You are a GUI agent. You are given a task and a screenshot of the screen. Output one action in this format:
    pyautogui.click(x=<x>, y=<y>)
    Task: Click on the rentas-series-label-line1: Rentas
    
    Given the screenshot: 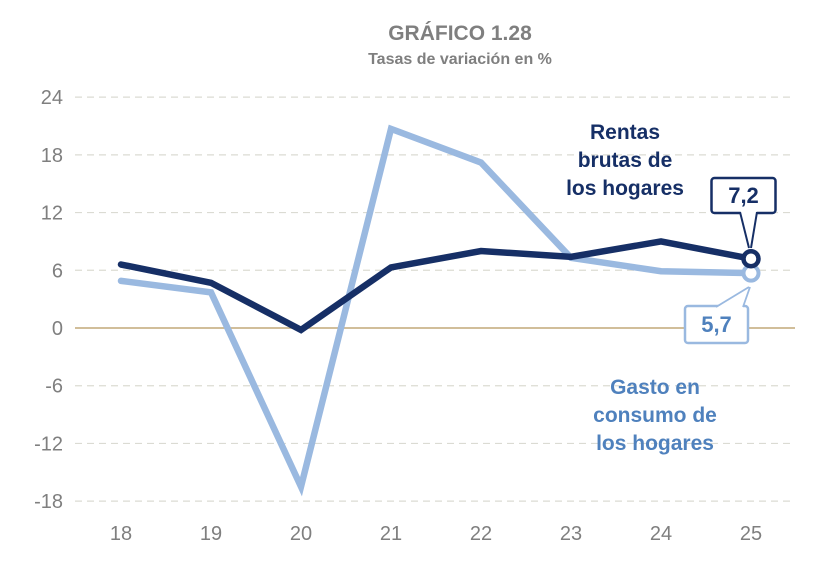 What is the action you would take?
    pyautogui.click(x=625, y=132)
    